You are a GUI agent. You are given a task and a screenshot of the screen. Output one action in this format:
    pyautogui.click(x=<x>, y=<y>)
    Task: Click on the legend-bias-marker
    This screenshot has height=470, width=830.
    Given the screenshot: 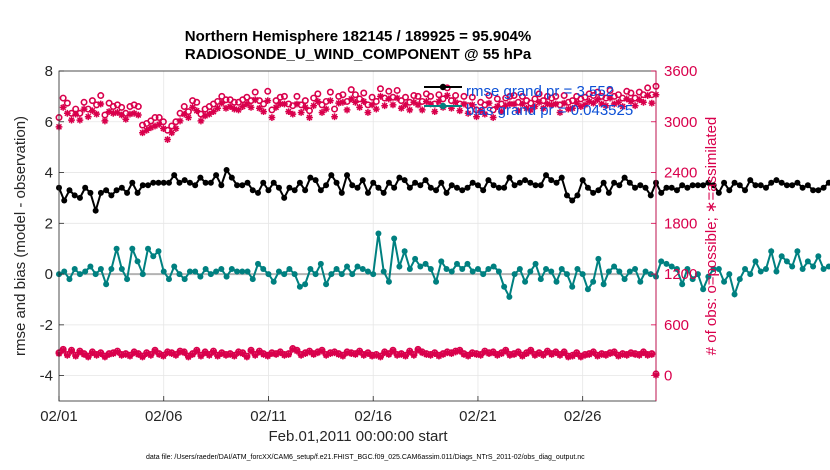 What is the action you would take?
    pyautogui.click(x=443, y=106)
    